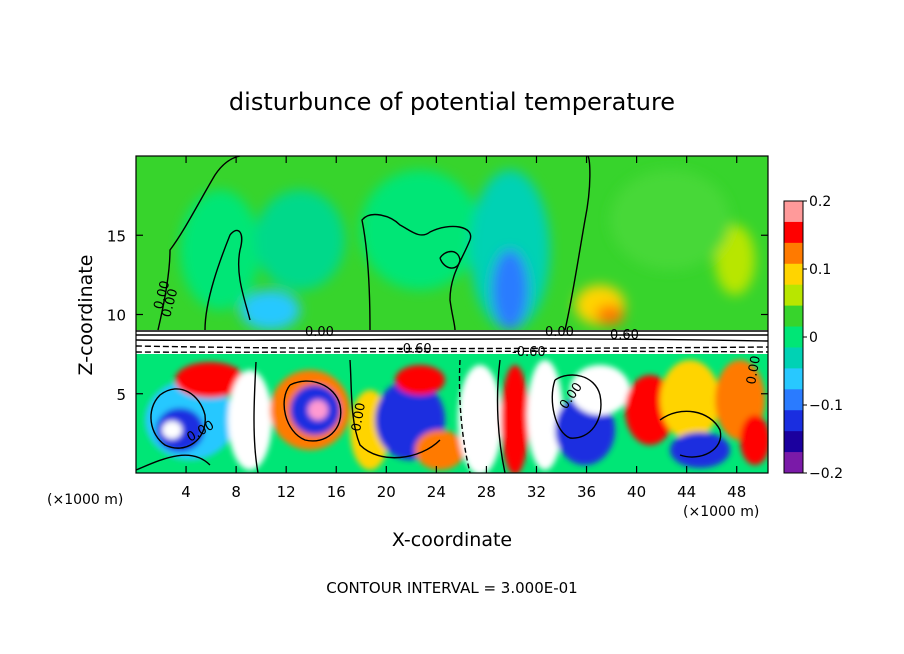  What do you see at coordinates (236, 492) in the screenshot?
I see `x-tick-label: 8` at bounding box center [236, 492].